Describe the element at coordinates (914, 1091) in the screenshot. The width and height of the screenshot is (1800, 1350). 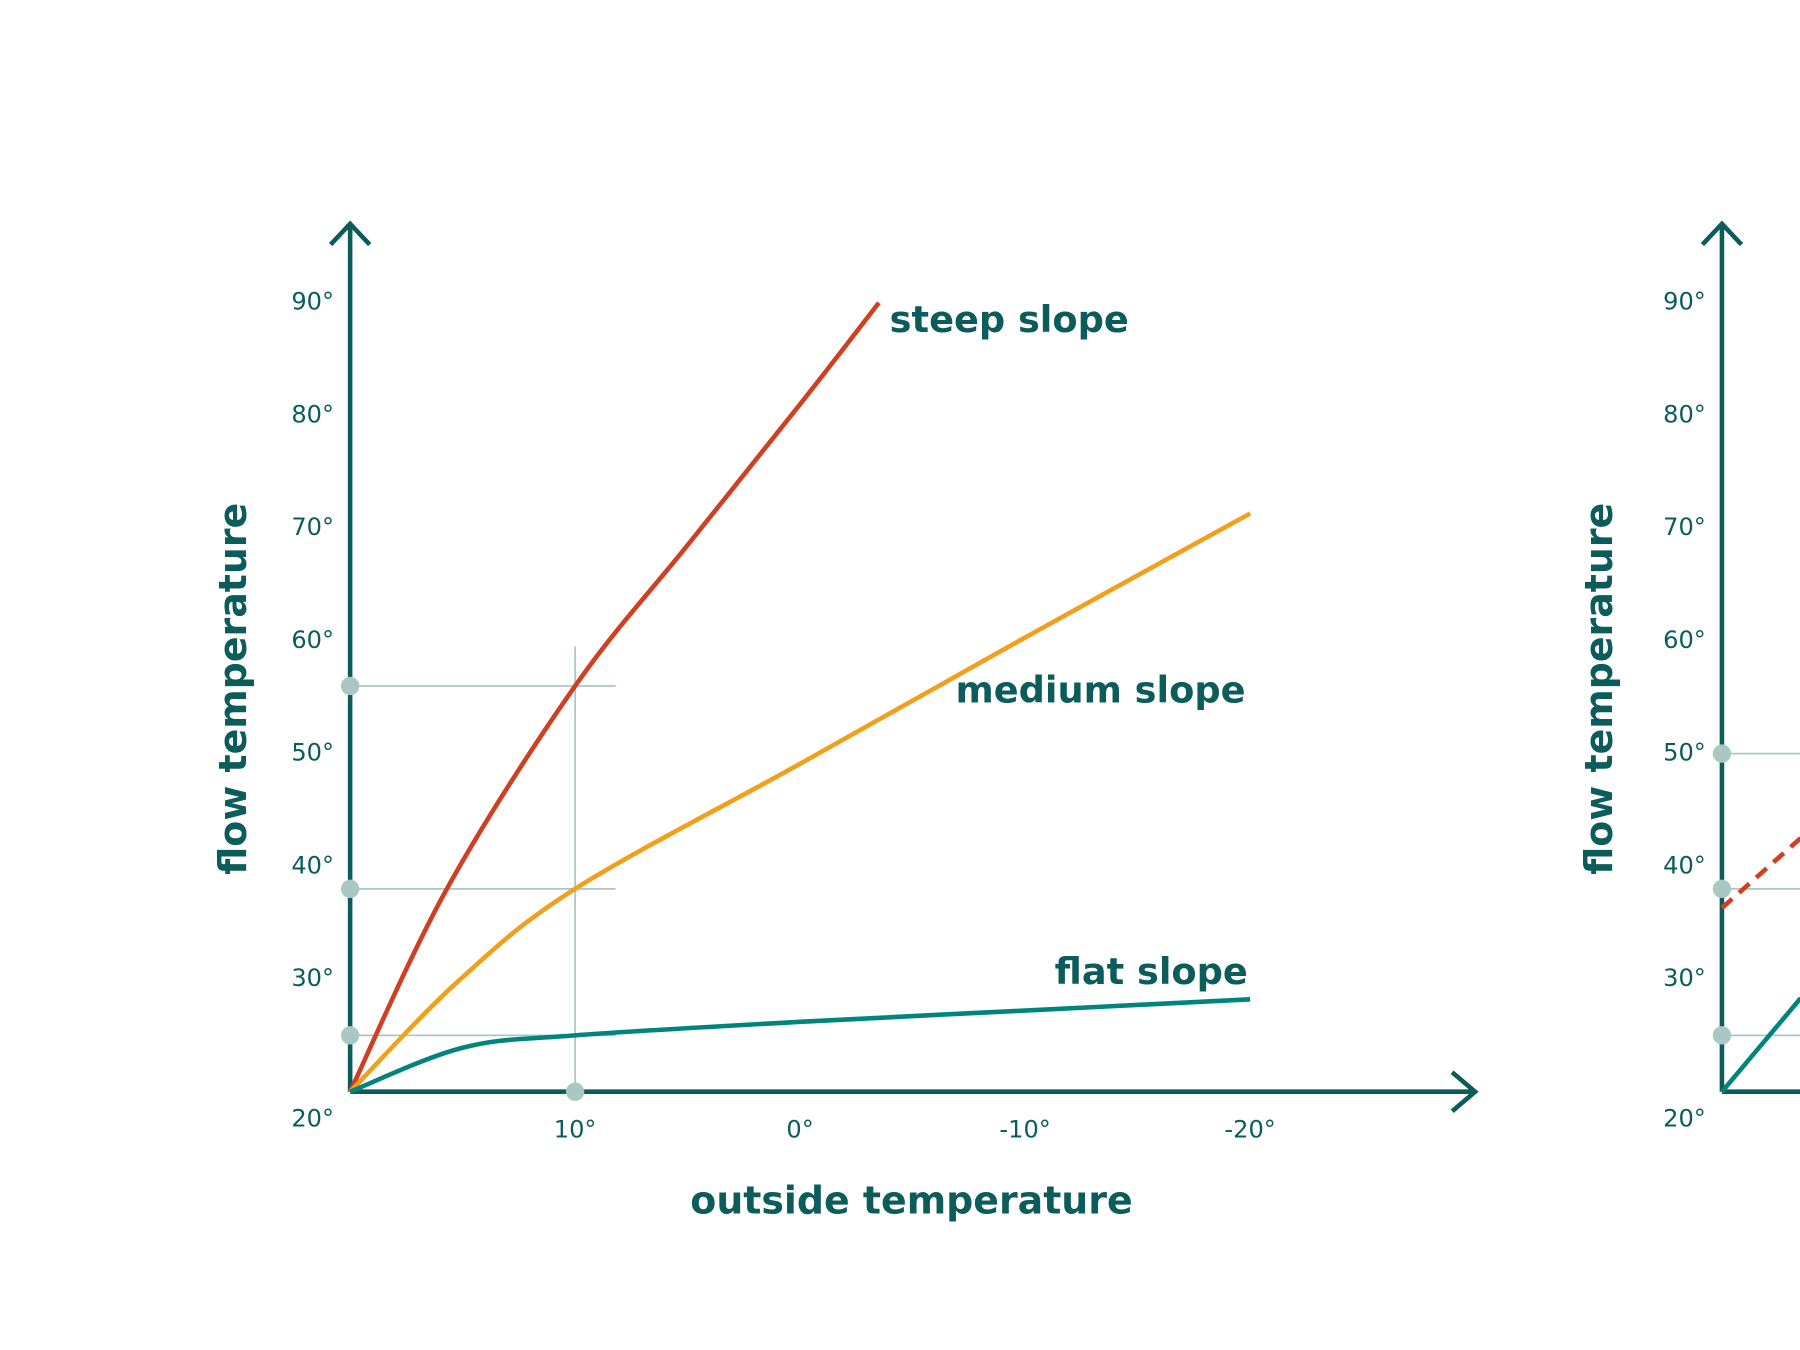
I see `x-axis` at that location.